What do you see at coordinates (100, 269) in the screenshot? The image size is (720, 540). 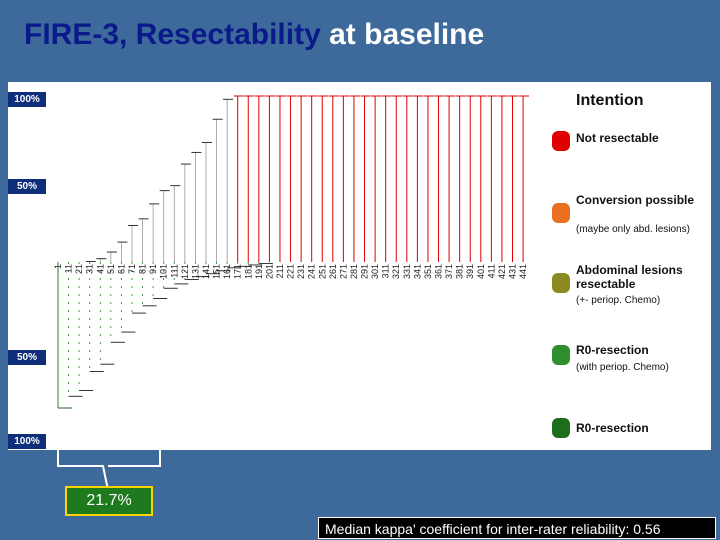 I see `x-tick-label: 41` at bounding box center [100, 269].